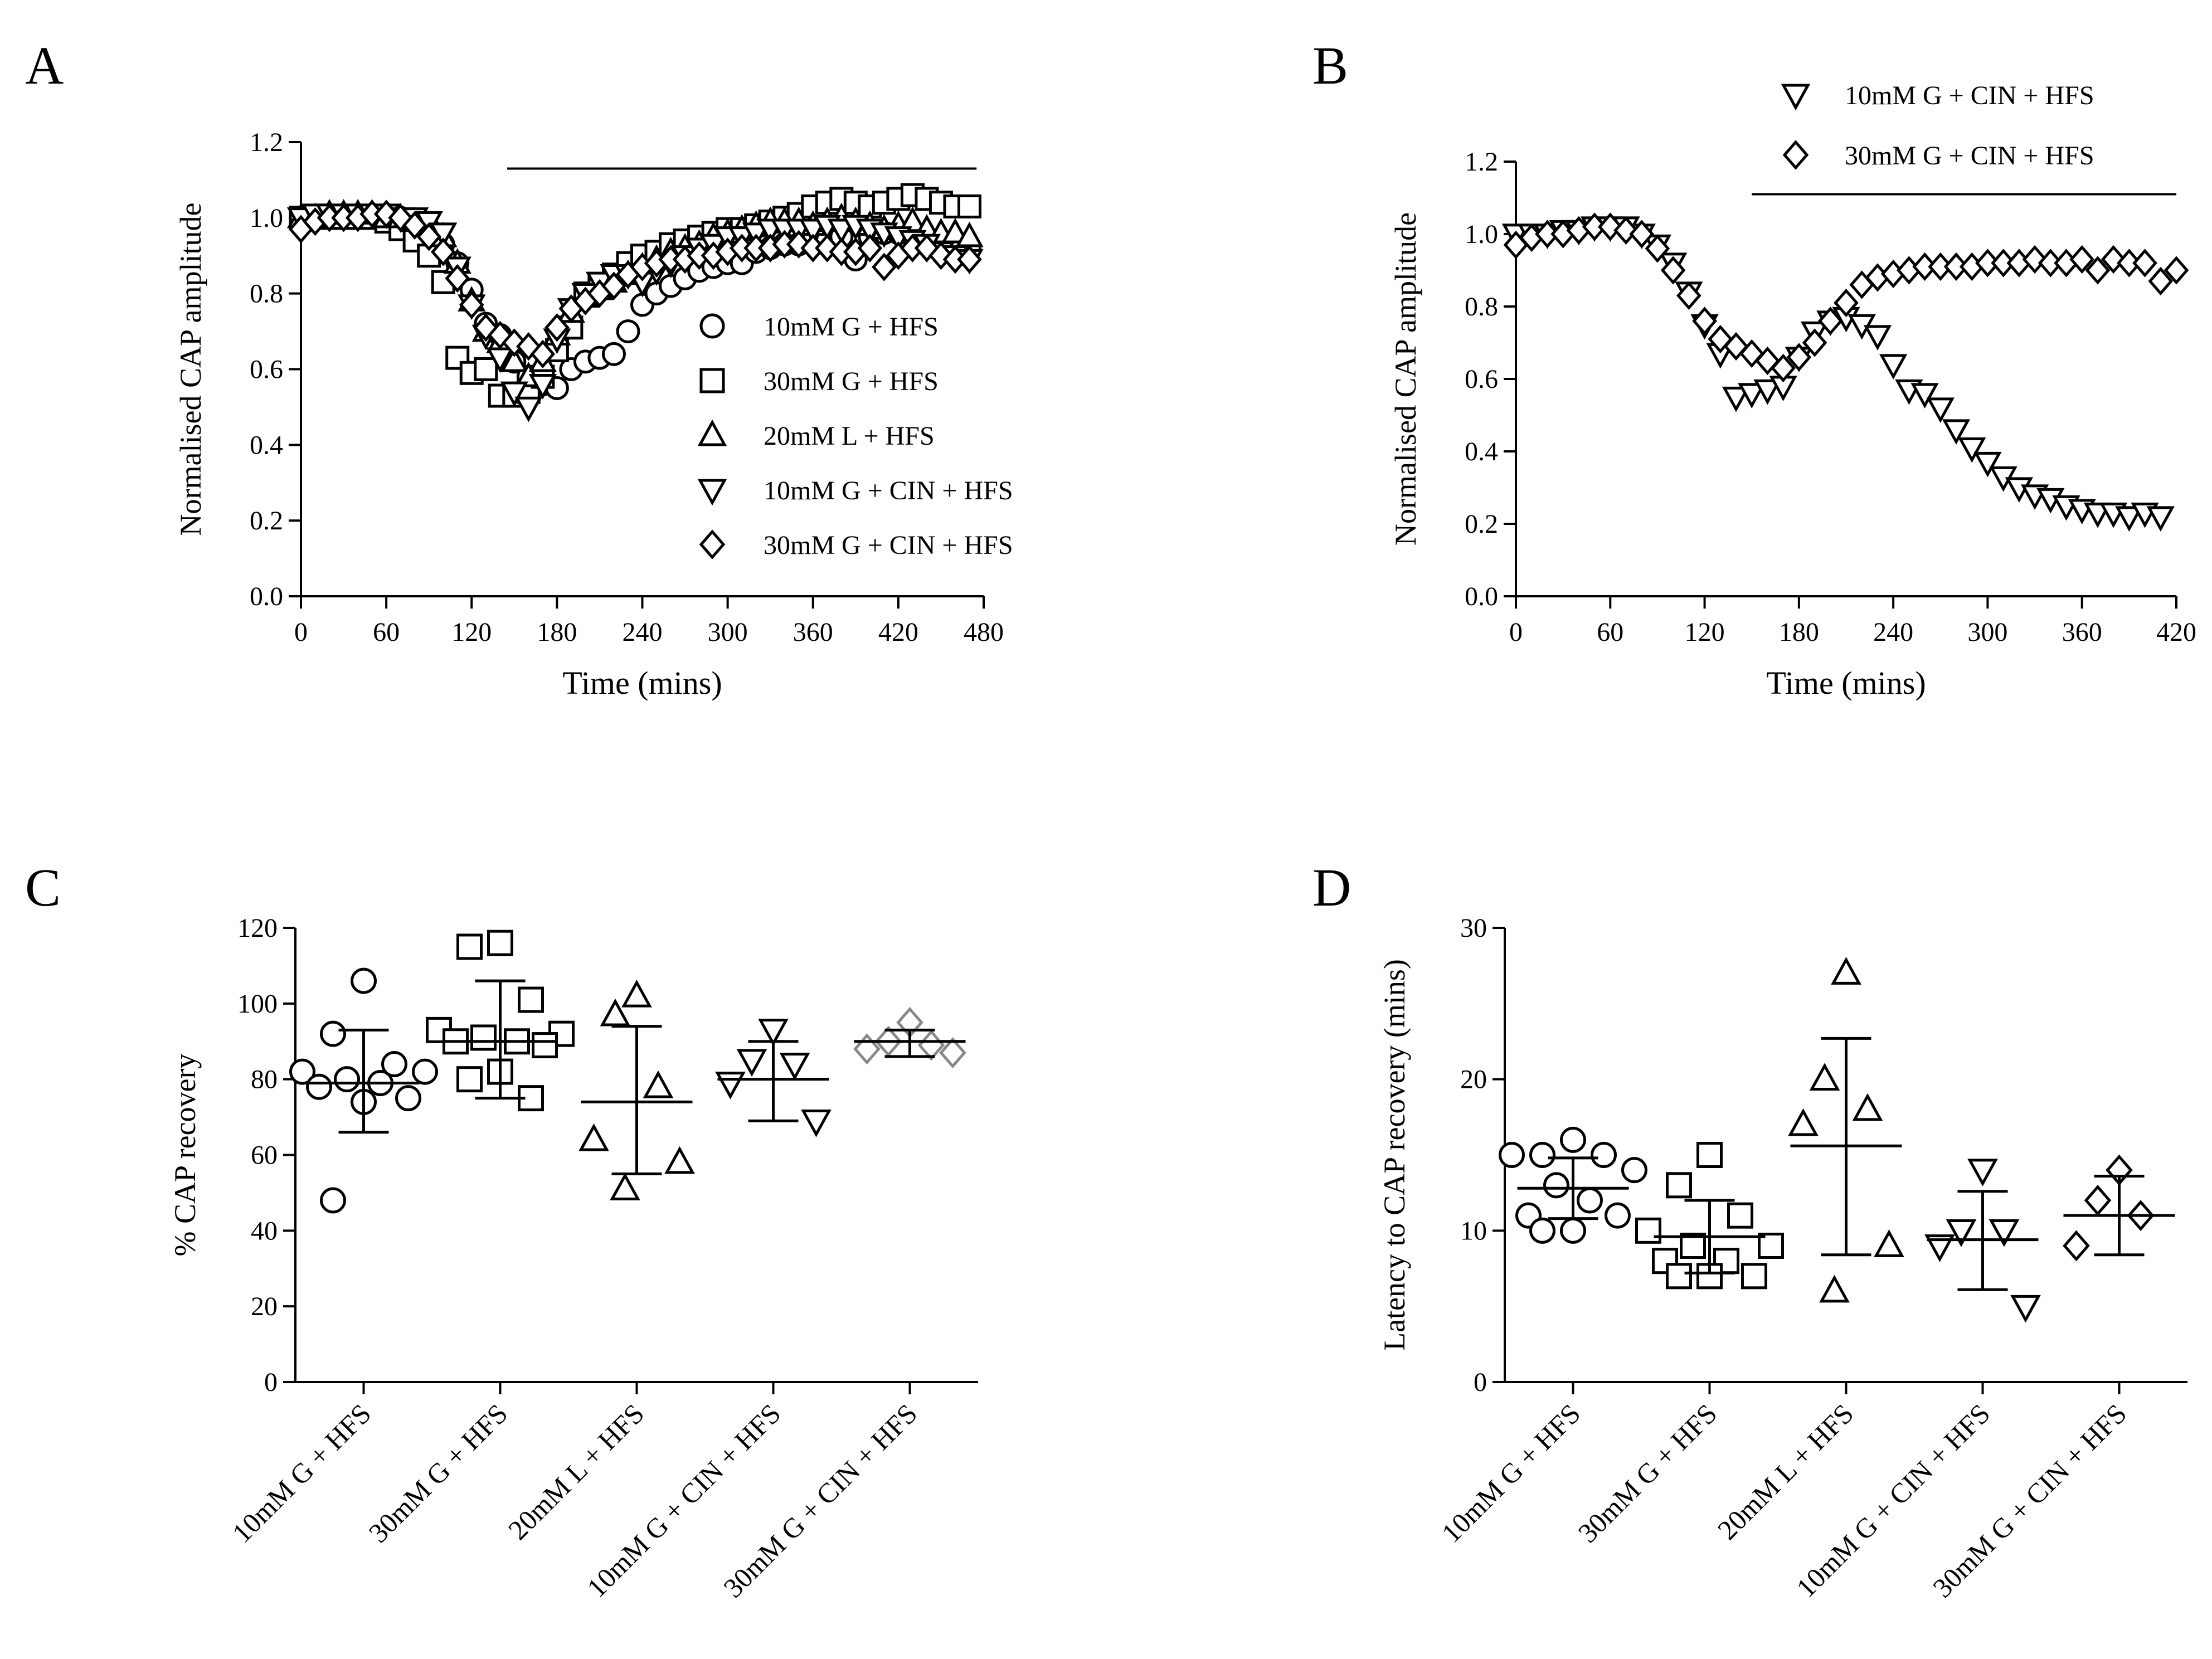 Image resolution: width=2212 pixels, height=1659 pixels. I want to click on panel-d-category-label: 30mM G + HFS, so click(1647, 1473).